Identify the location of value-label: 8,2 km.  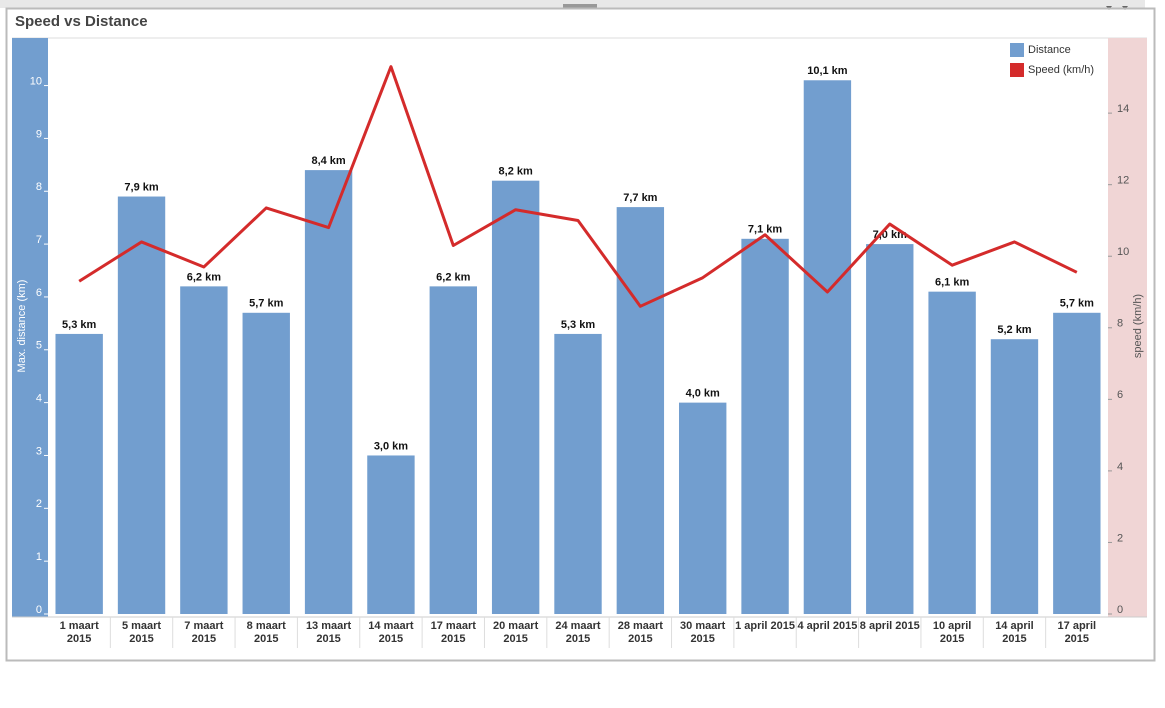
(516, 172).